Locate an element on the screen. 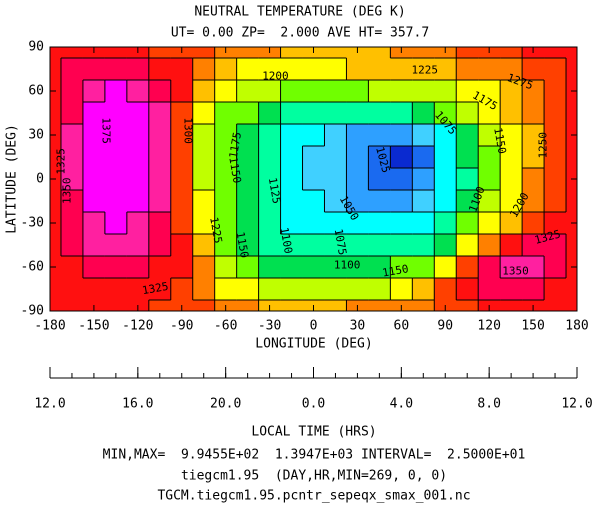 Image resolution: width=599 pixels, height=510 pixels. x-tick-label: 30 is located at coordinates (358, 326).